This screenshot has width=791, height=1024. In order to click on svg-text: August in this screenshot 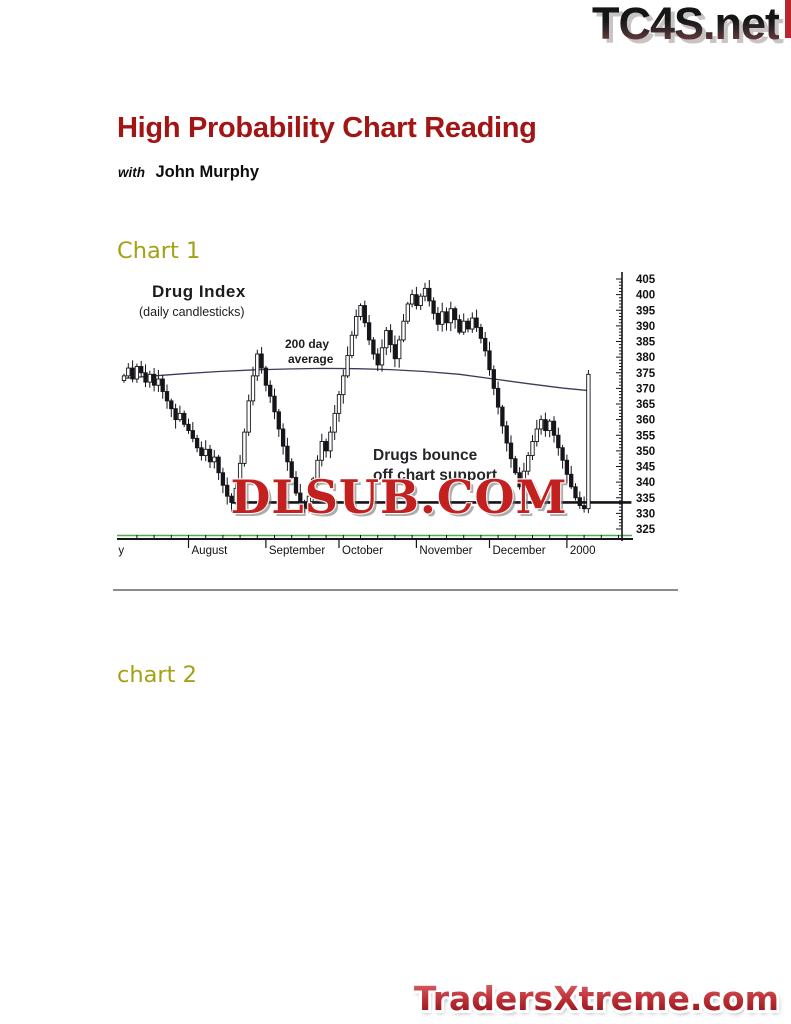, I will do `click(210, 551)`.